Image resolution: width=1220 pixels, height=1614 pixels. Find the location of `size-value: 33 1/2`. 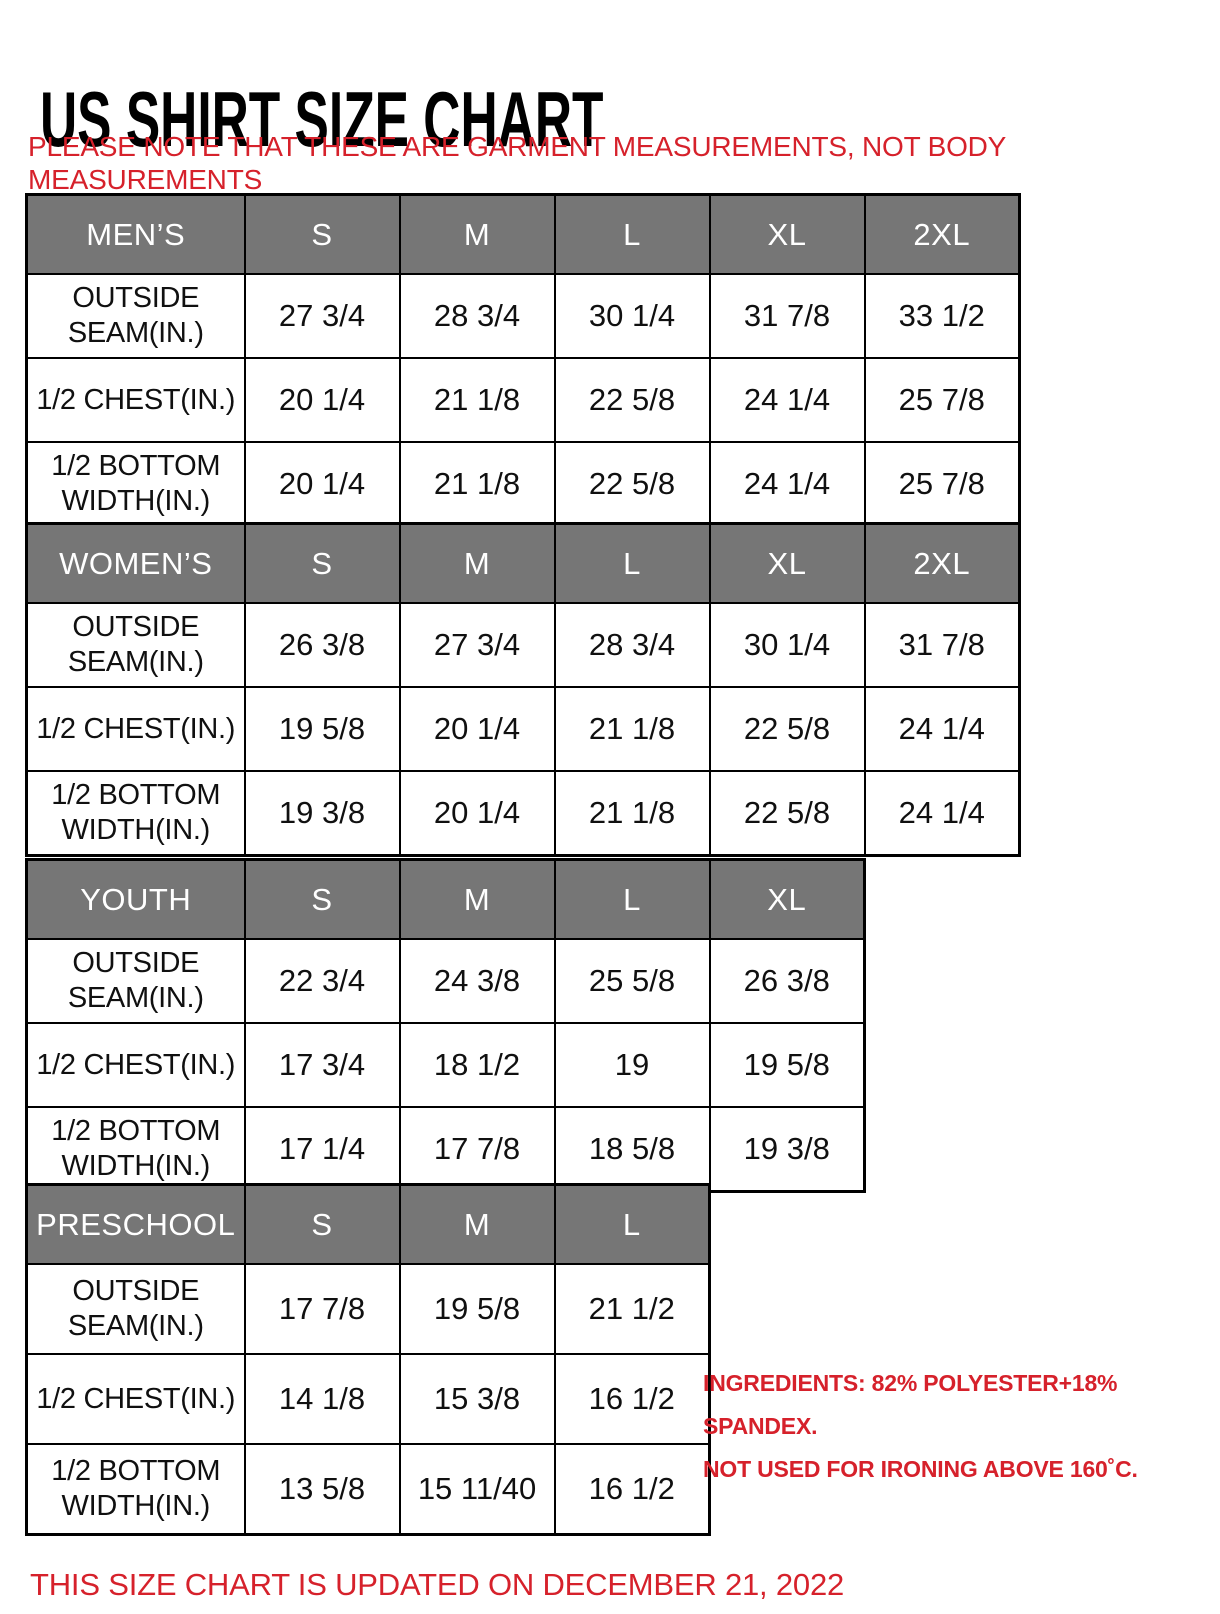

size-value: 33 1/2 is located at coordinates (942, 316).